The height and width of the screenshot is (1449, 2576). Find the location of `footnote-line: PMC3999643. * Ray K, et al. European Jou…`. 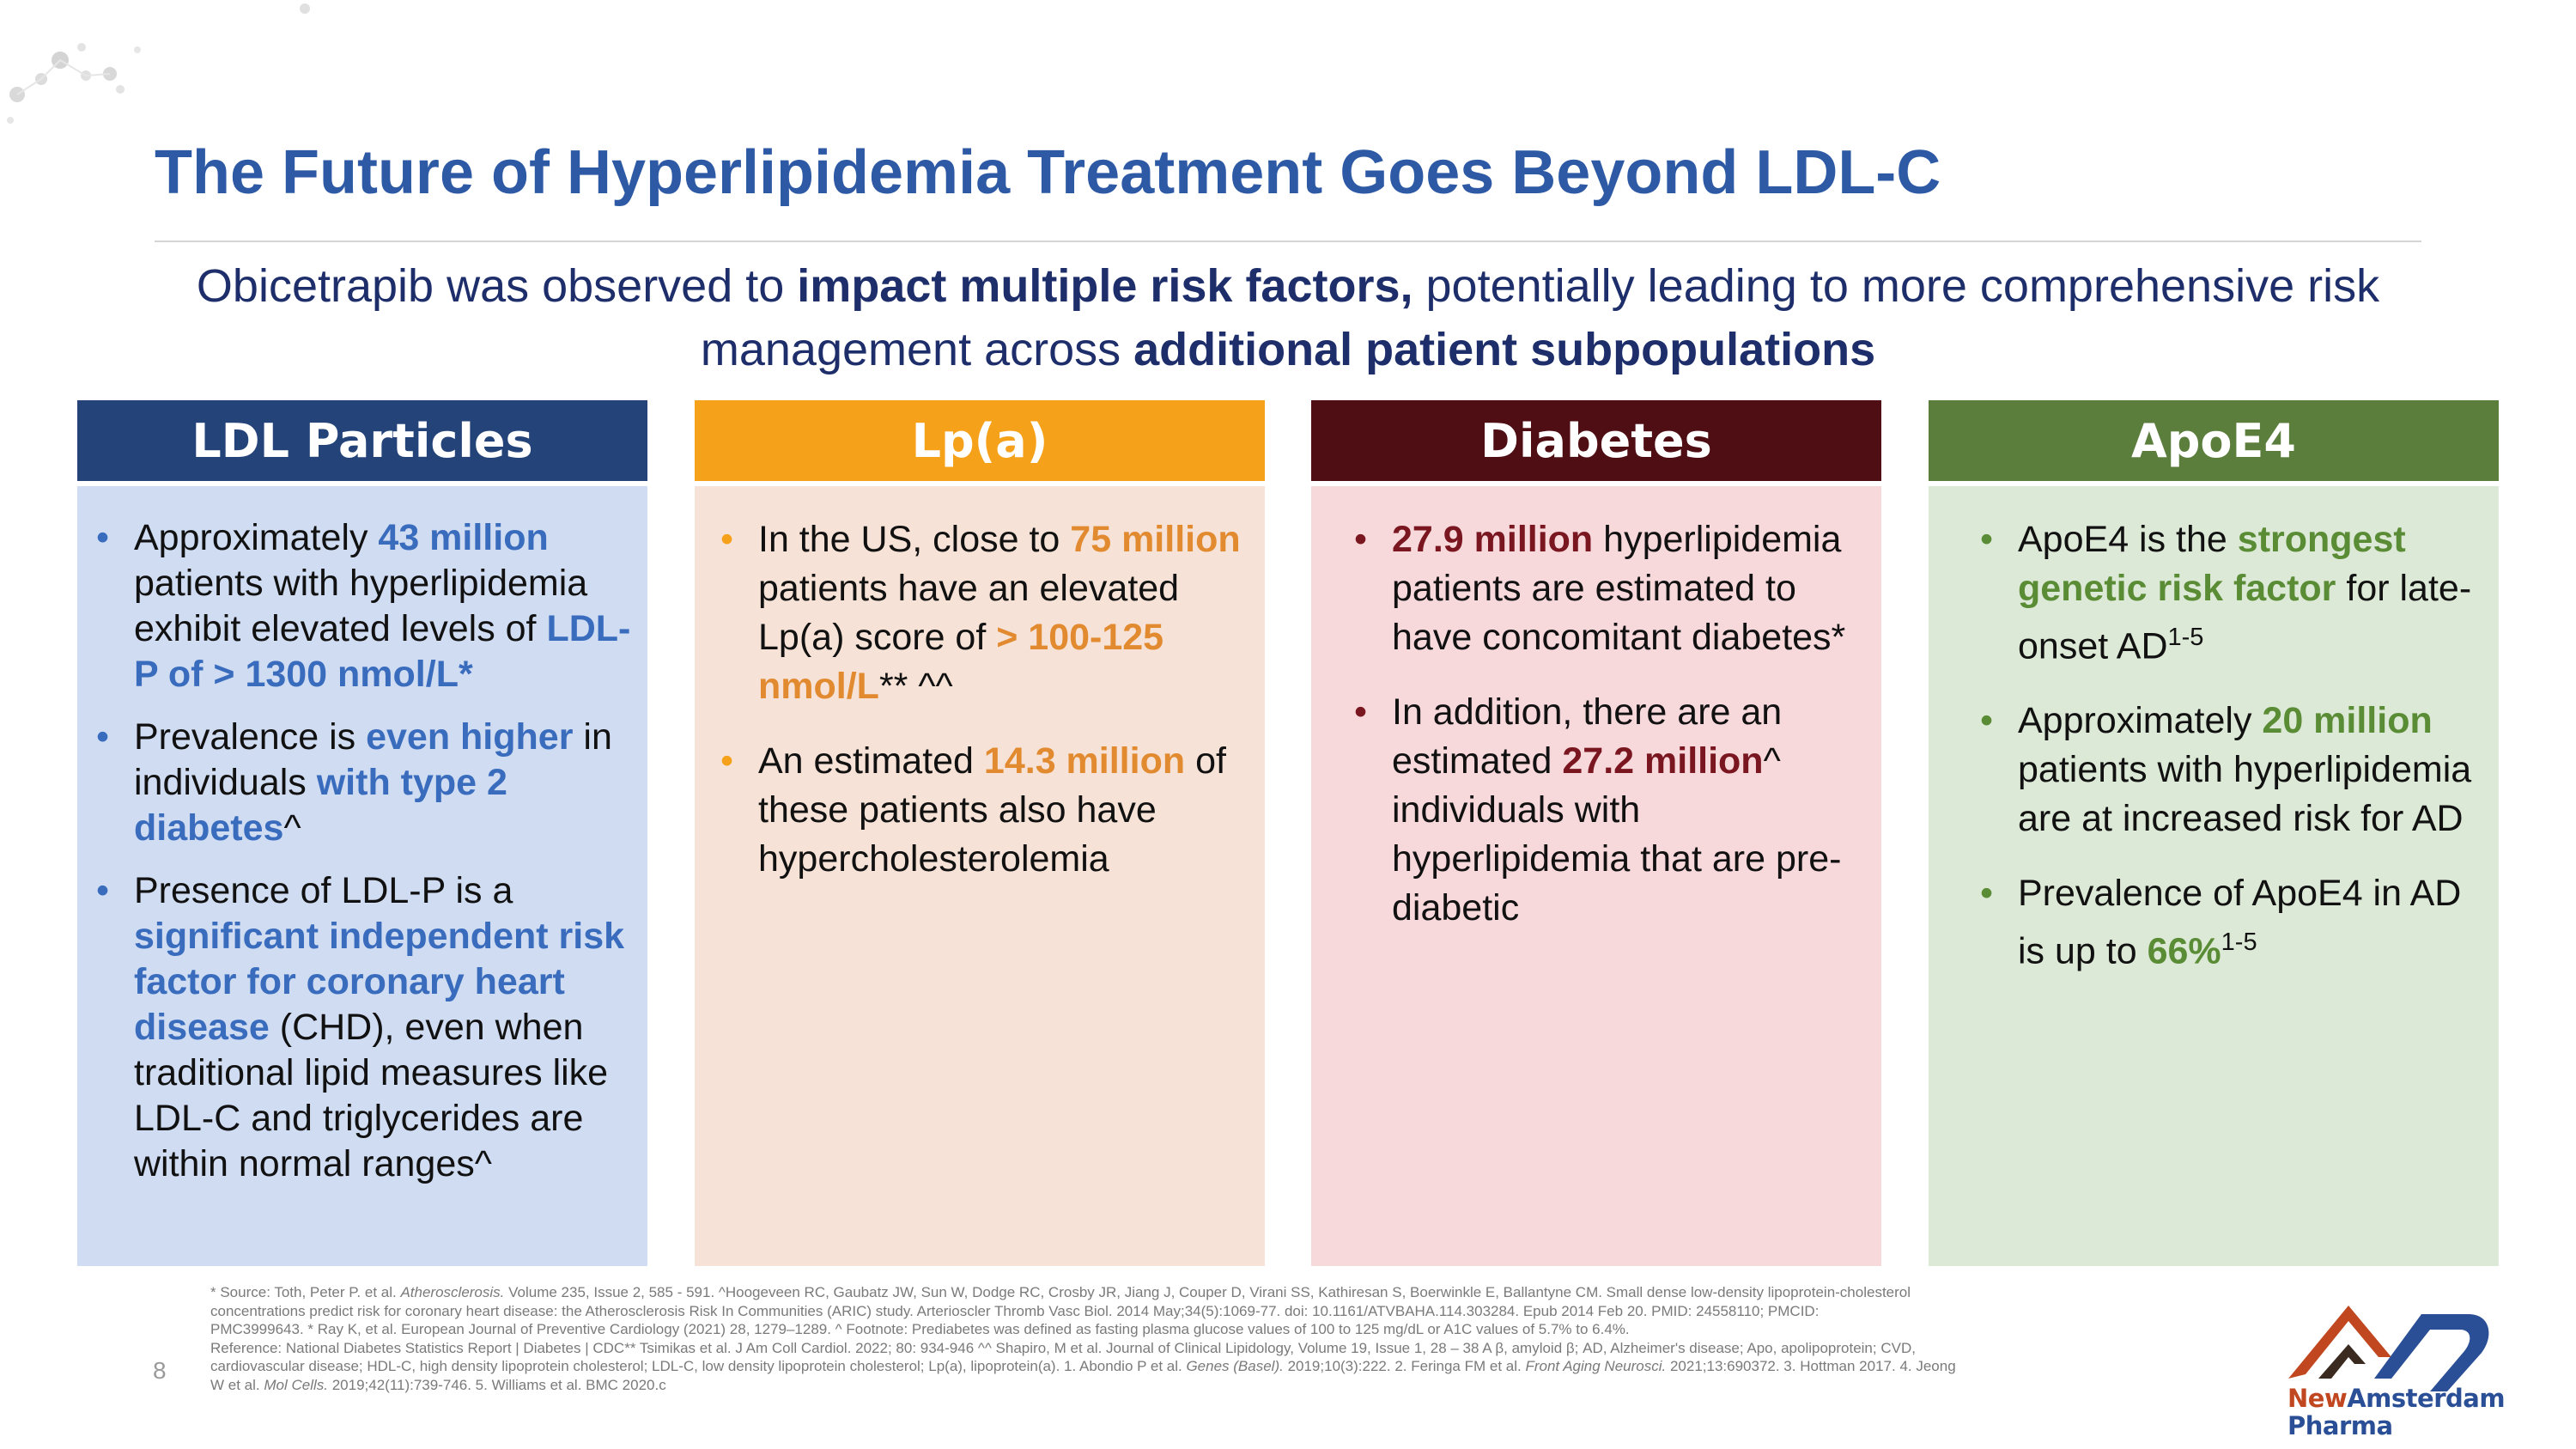

footnote-line: PMC3999643. * Ray K, et al. European Jou… is located at coordinates (920, 1329).